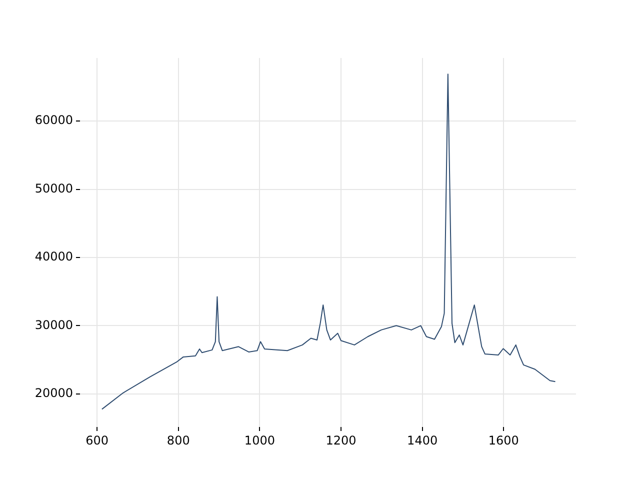 This screenshot has height=480, width=640. What do you see at coordinates (259, 440) in the screenshot?
I see `x-tick-label: 1000` at bounding box center [259, 440].